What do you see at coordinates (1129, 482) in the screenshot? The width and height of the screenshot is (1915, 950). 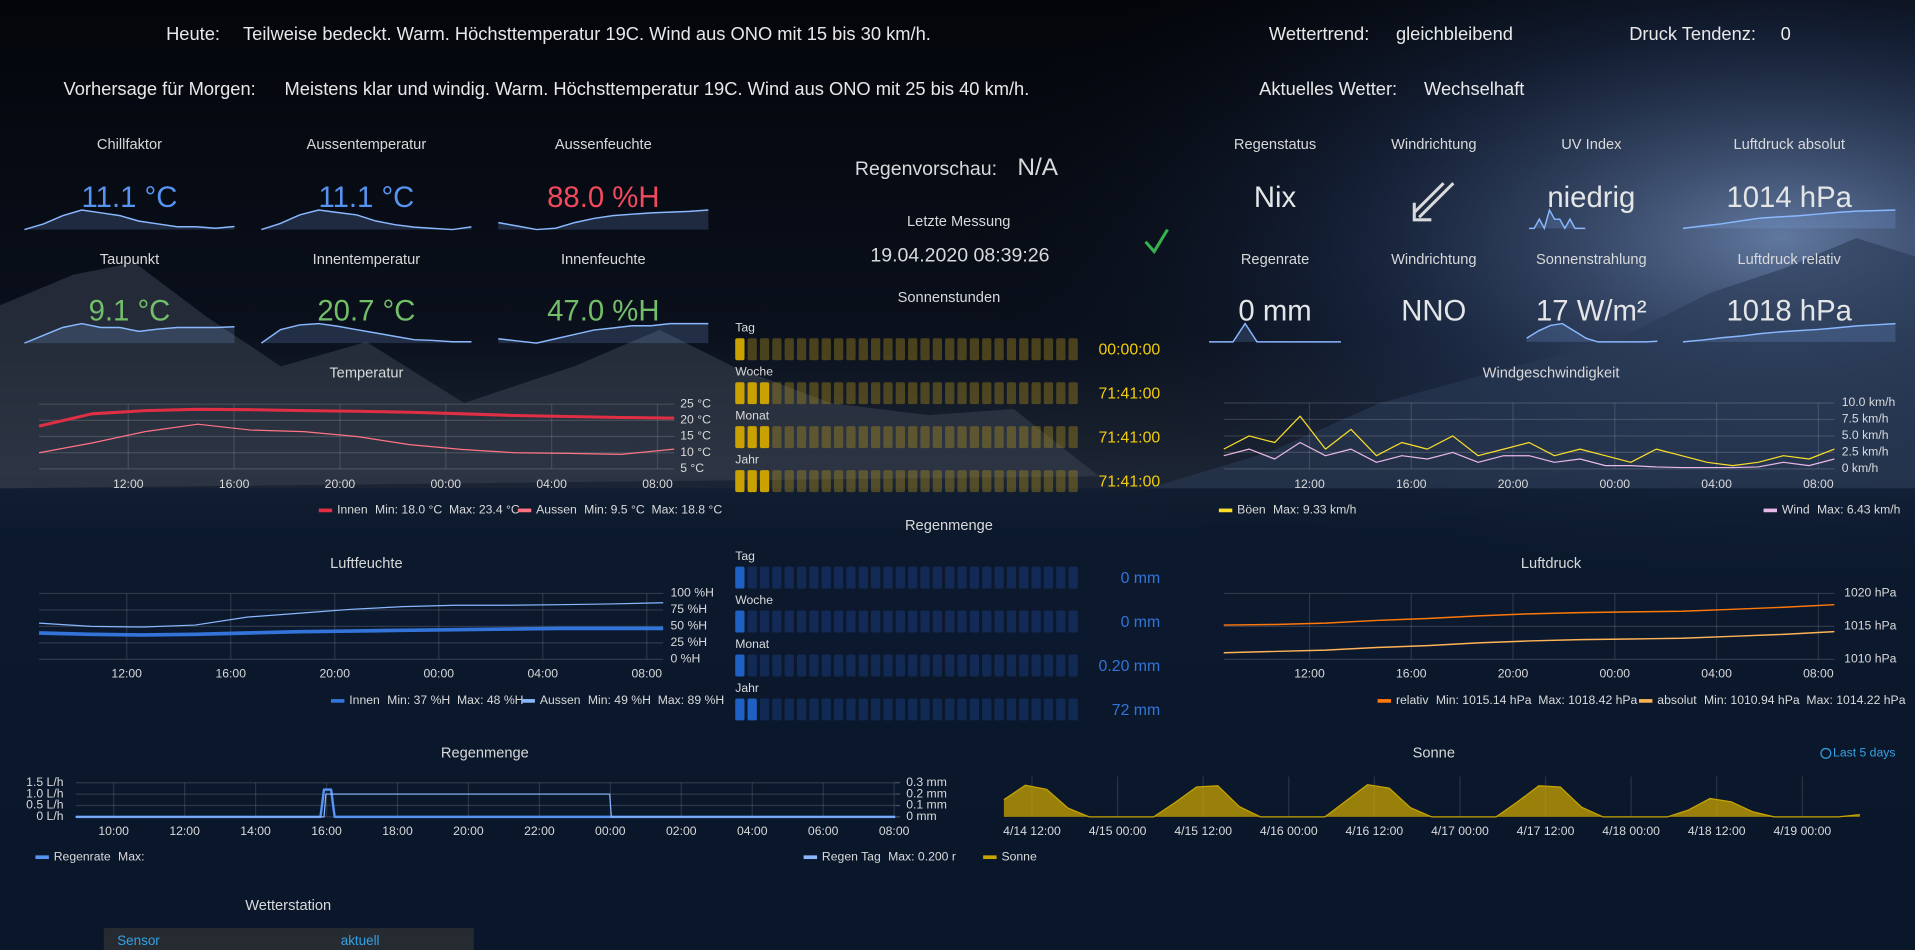 I see `gauge-value: 71:41:00` at bounding box center [1129, 482].